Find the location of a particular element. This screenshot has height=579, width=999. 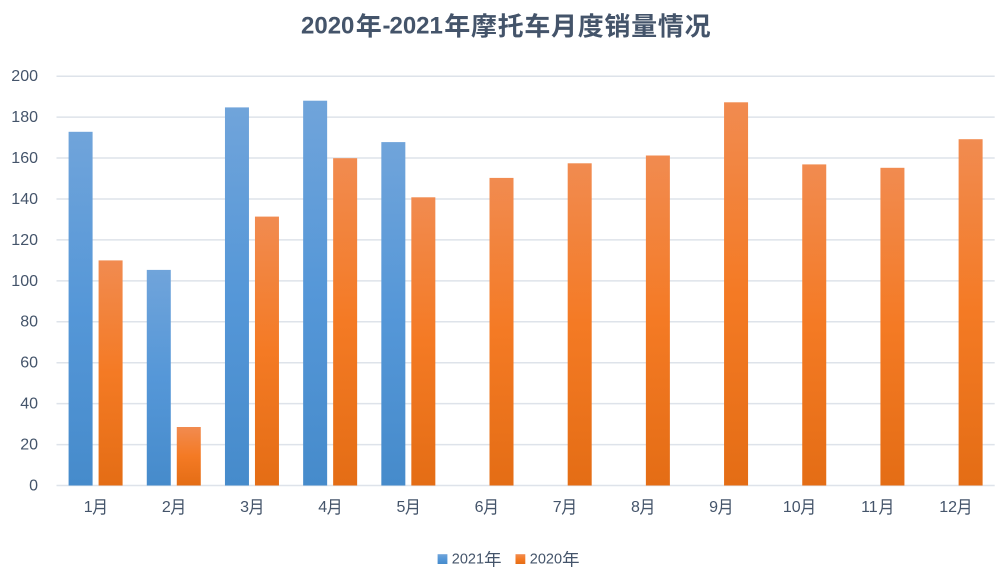

svg-text: 120 is located at coordinates (24, 240).